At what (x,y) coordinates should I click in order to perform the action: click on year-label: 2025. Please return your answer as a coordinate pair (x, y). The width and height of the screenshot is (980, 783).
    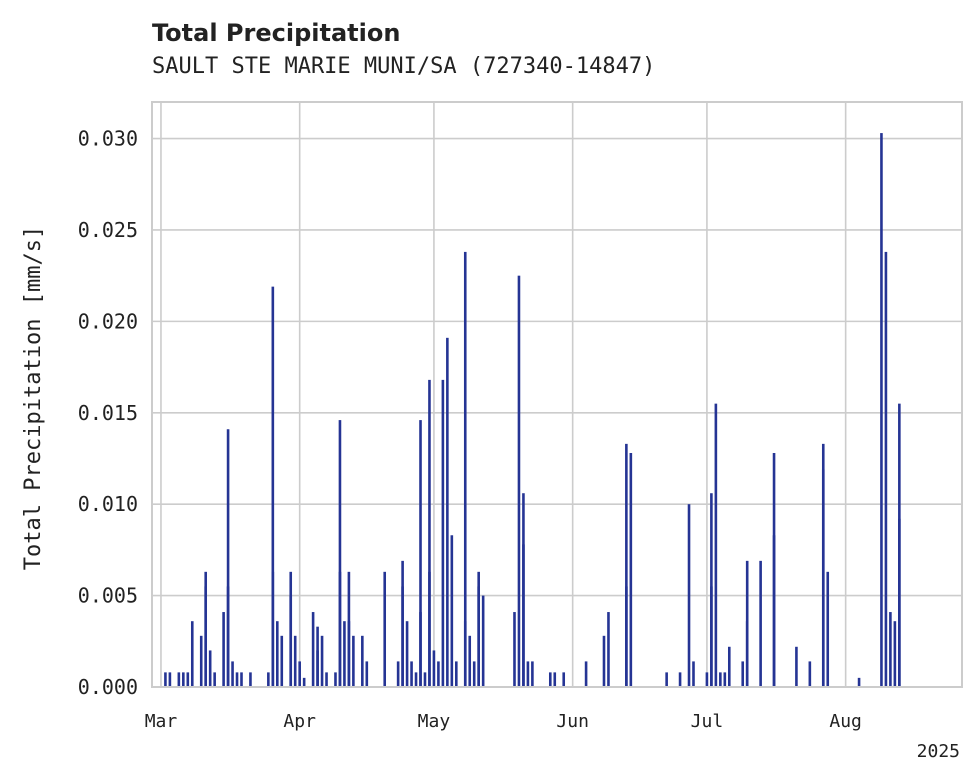
    Looking at the image, I should click on (938, 751).